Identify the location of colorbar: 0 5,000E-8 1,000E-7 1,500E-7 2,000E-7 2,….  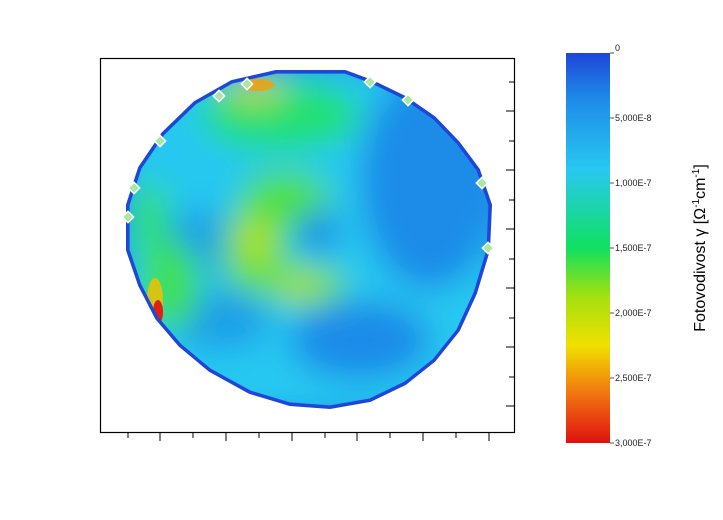
(609, 245).